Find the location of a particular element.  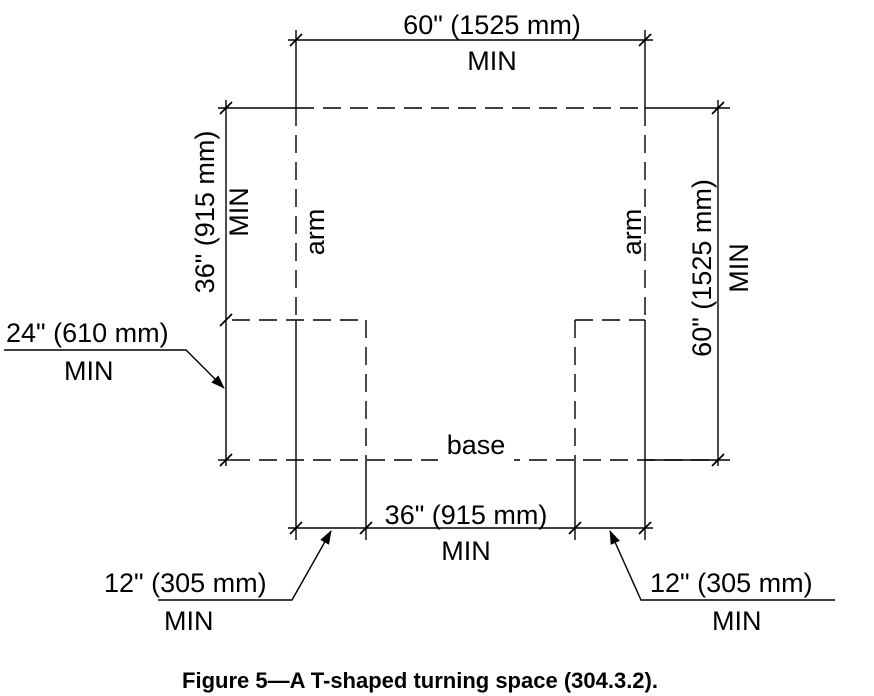

arm-left-label: arm is located at coordinates (315, 232).